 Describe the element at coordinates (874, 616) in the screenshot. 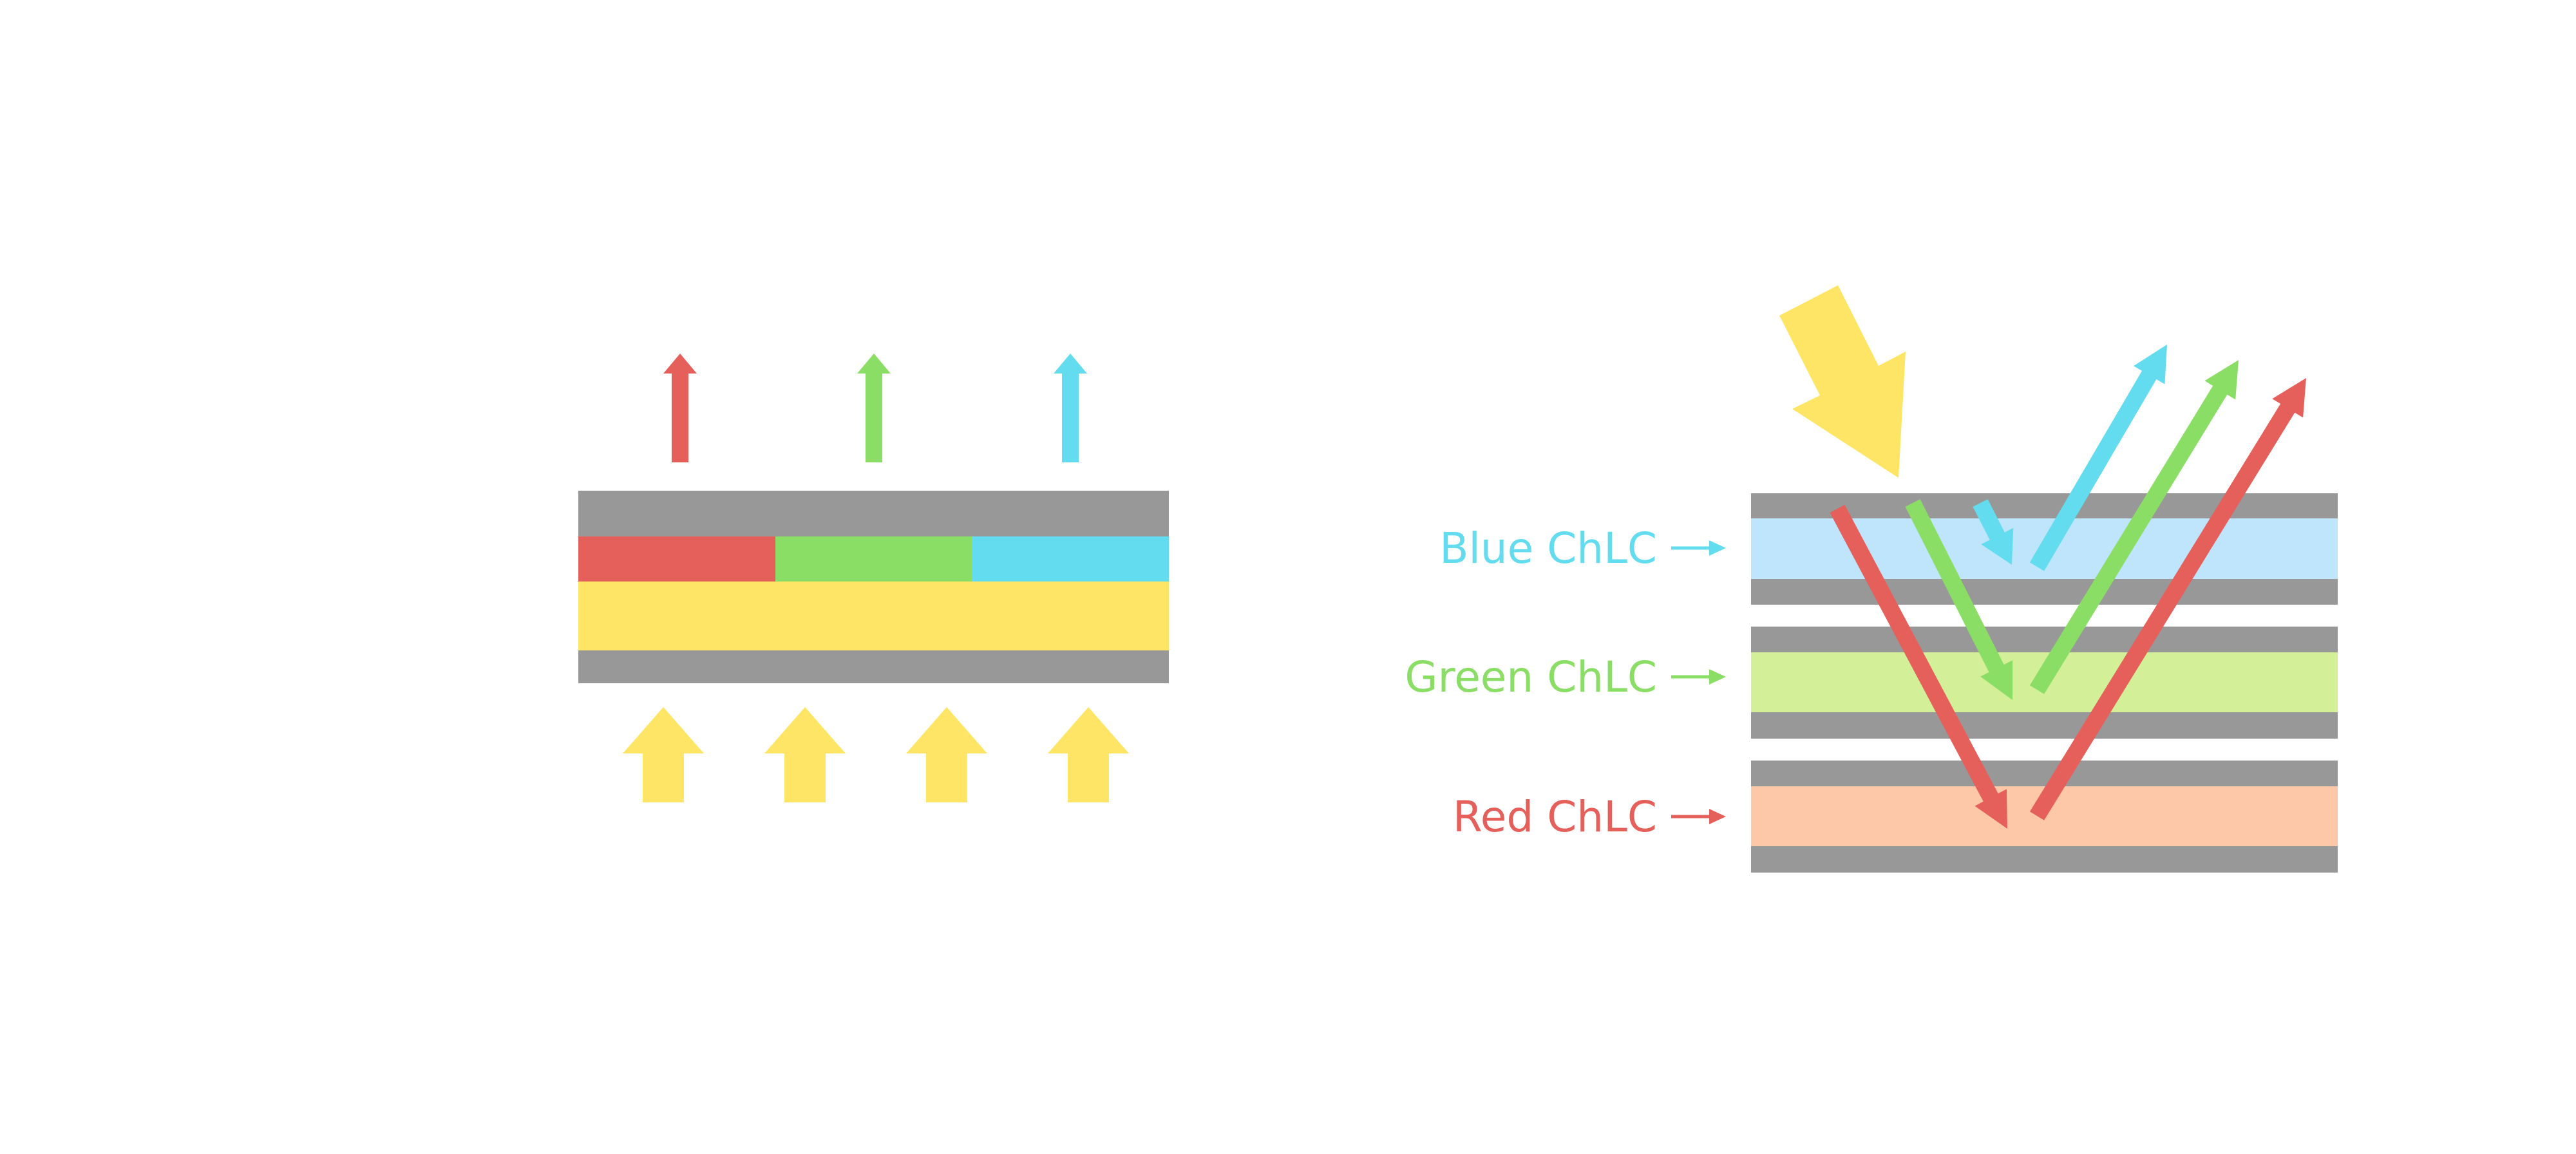

I see `backlight-layer` at that location.